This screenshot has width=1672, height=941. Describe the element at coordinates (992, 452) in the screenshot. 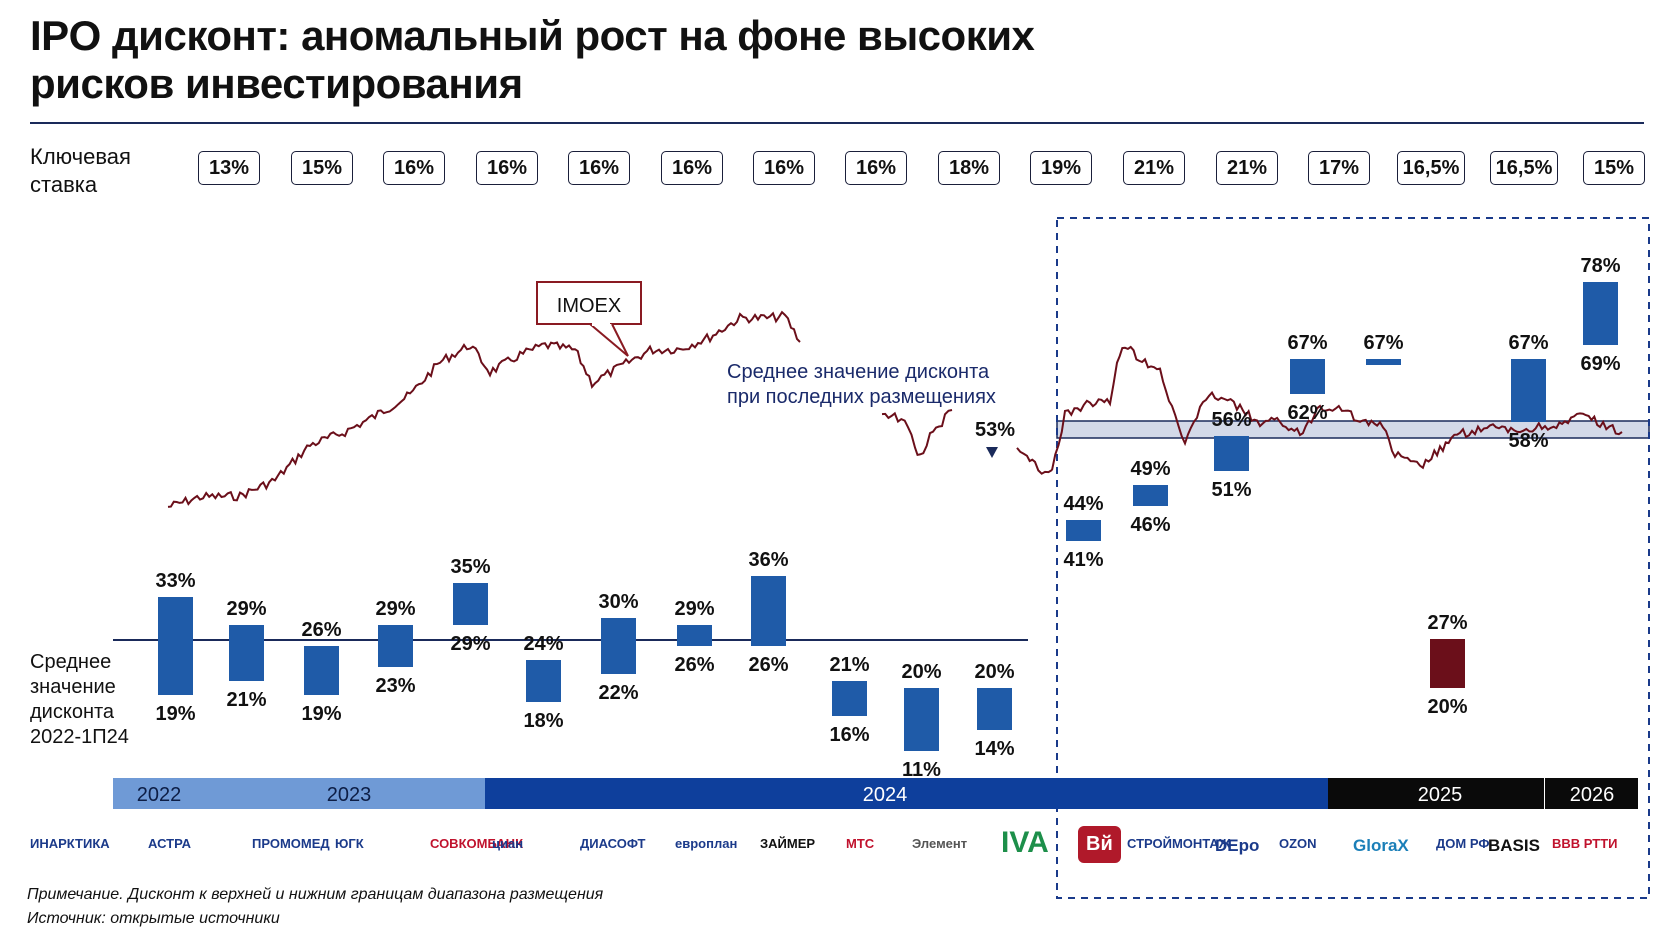

I see `recent-avg-marker-icon` at that location.